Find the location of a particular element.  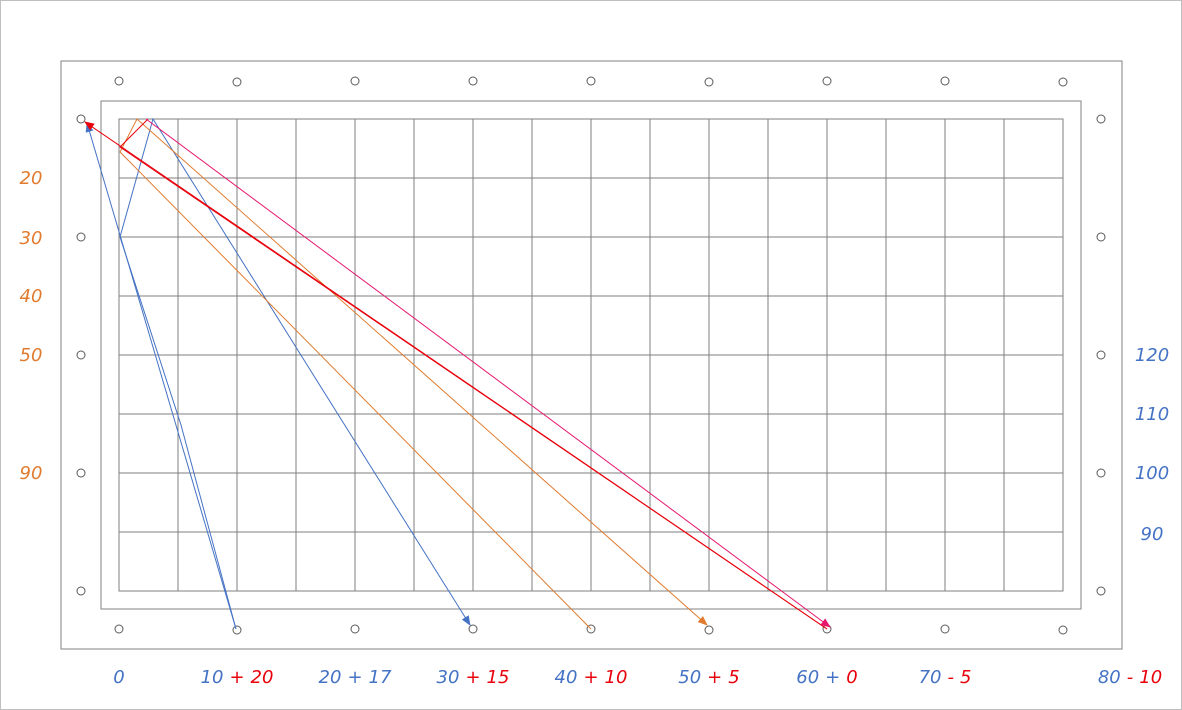

left-label: 30 is located at coordinates (31, 238).